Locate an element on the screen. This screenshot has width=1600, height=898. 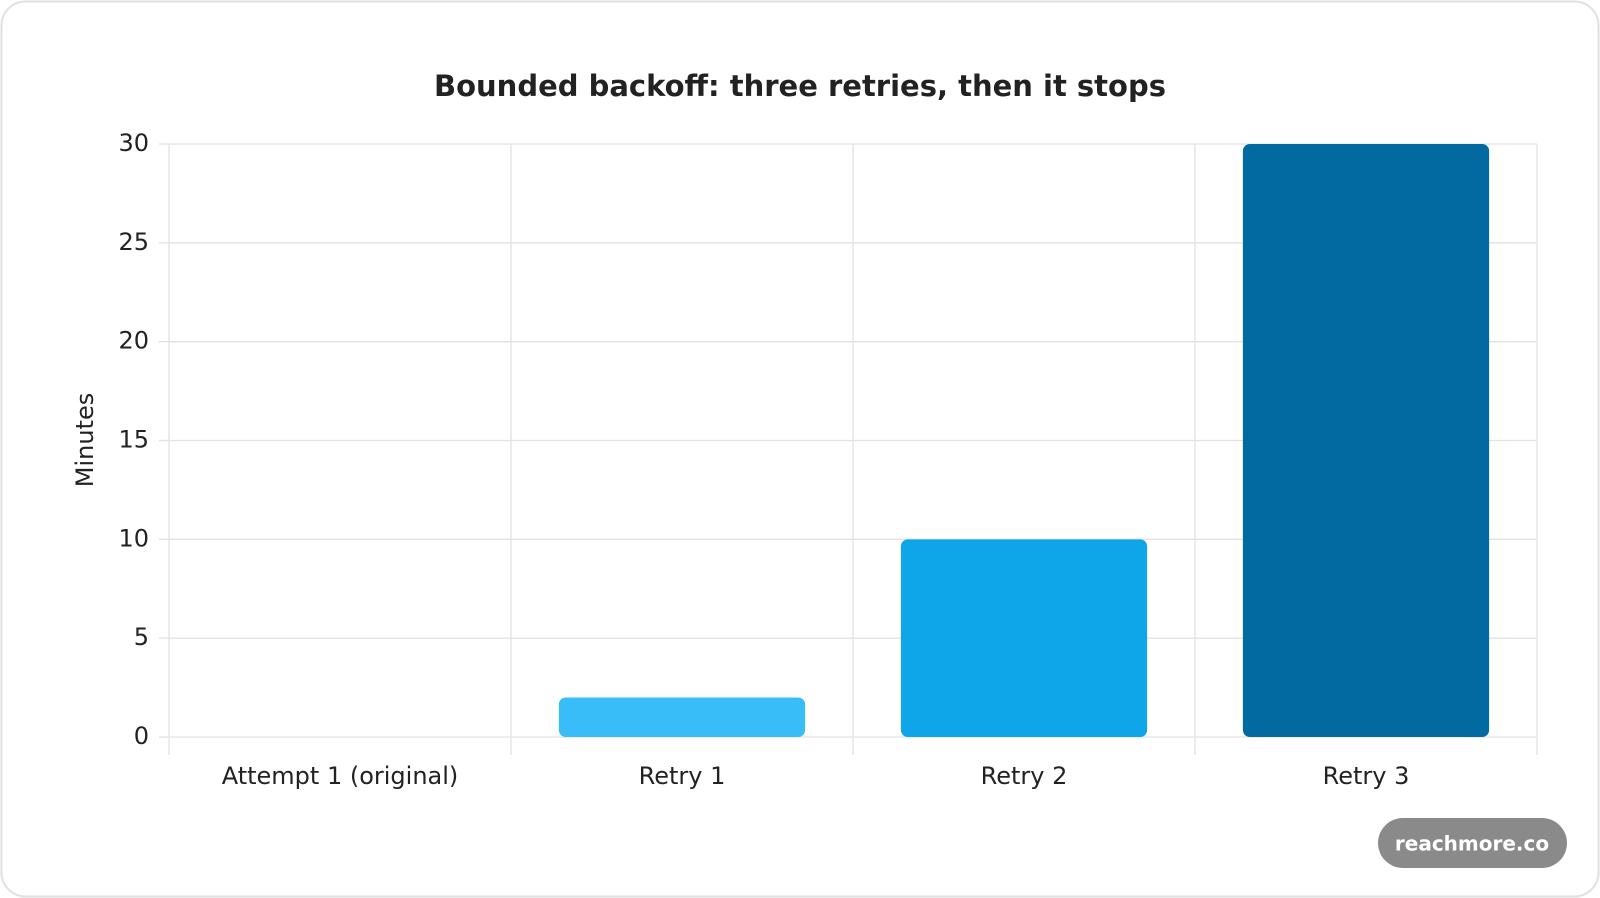
y-tick-label: 5 is located at coordinates (141, 637).